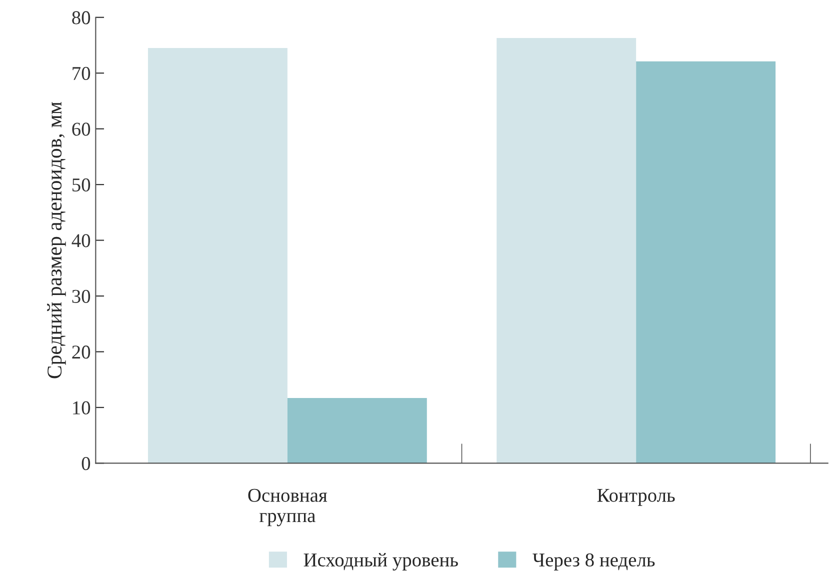 The image size is (832, 579). I want to click on y-tick-label: 60, so click(81, 129).